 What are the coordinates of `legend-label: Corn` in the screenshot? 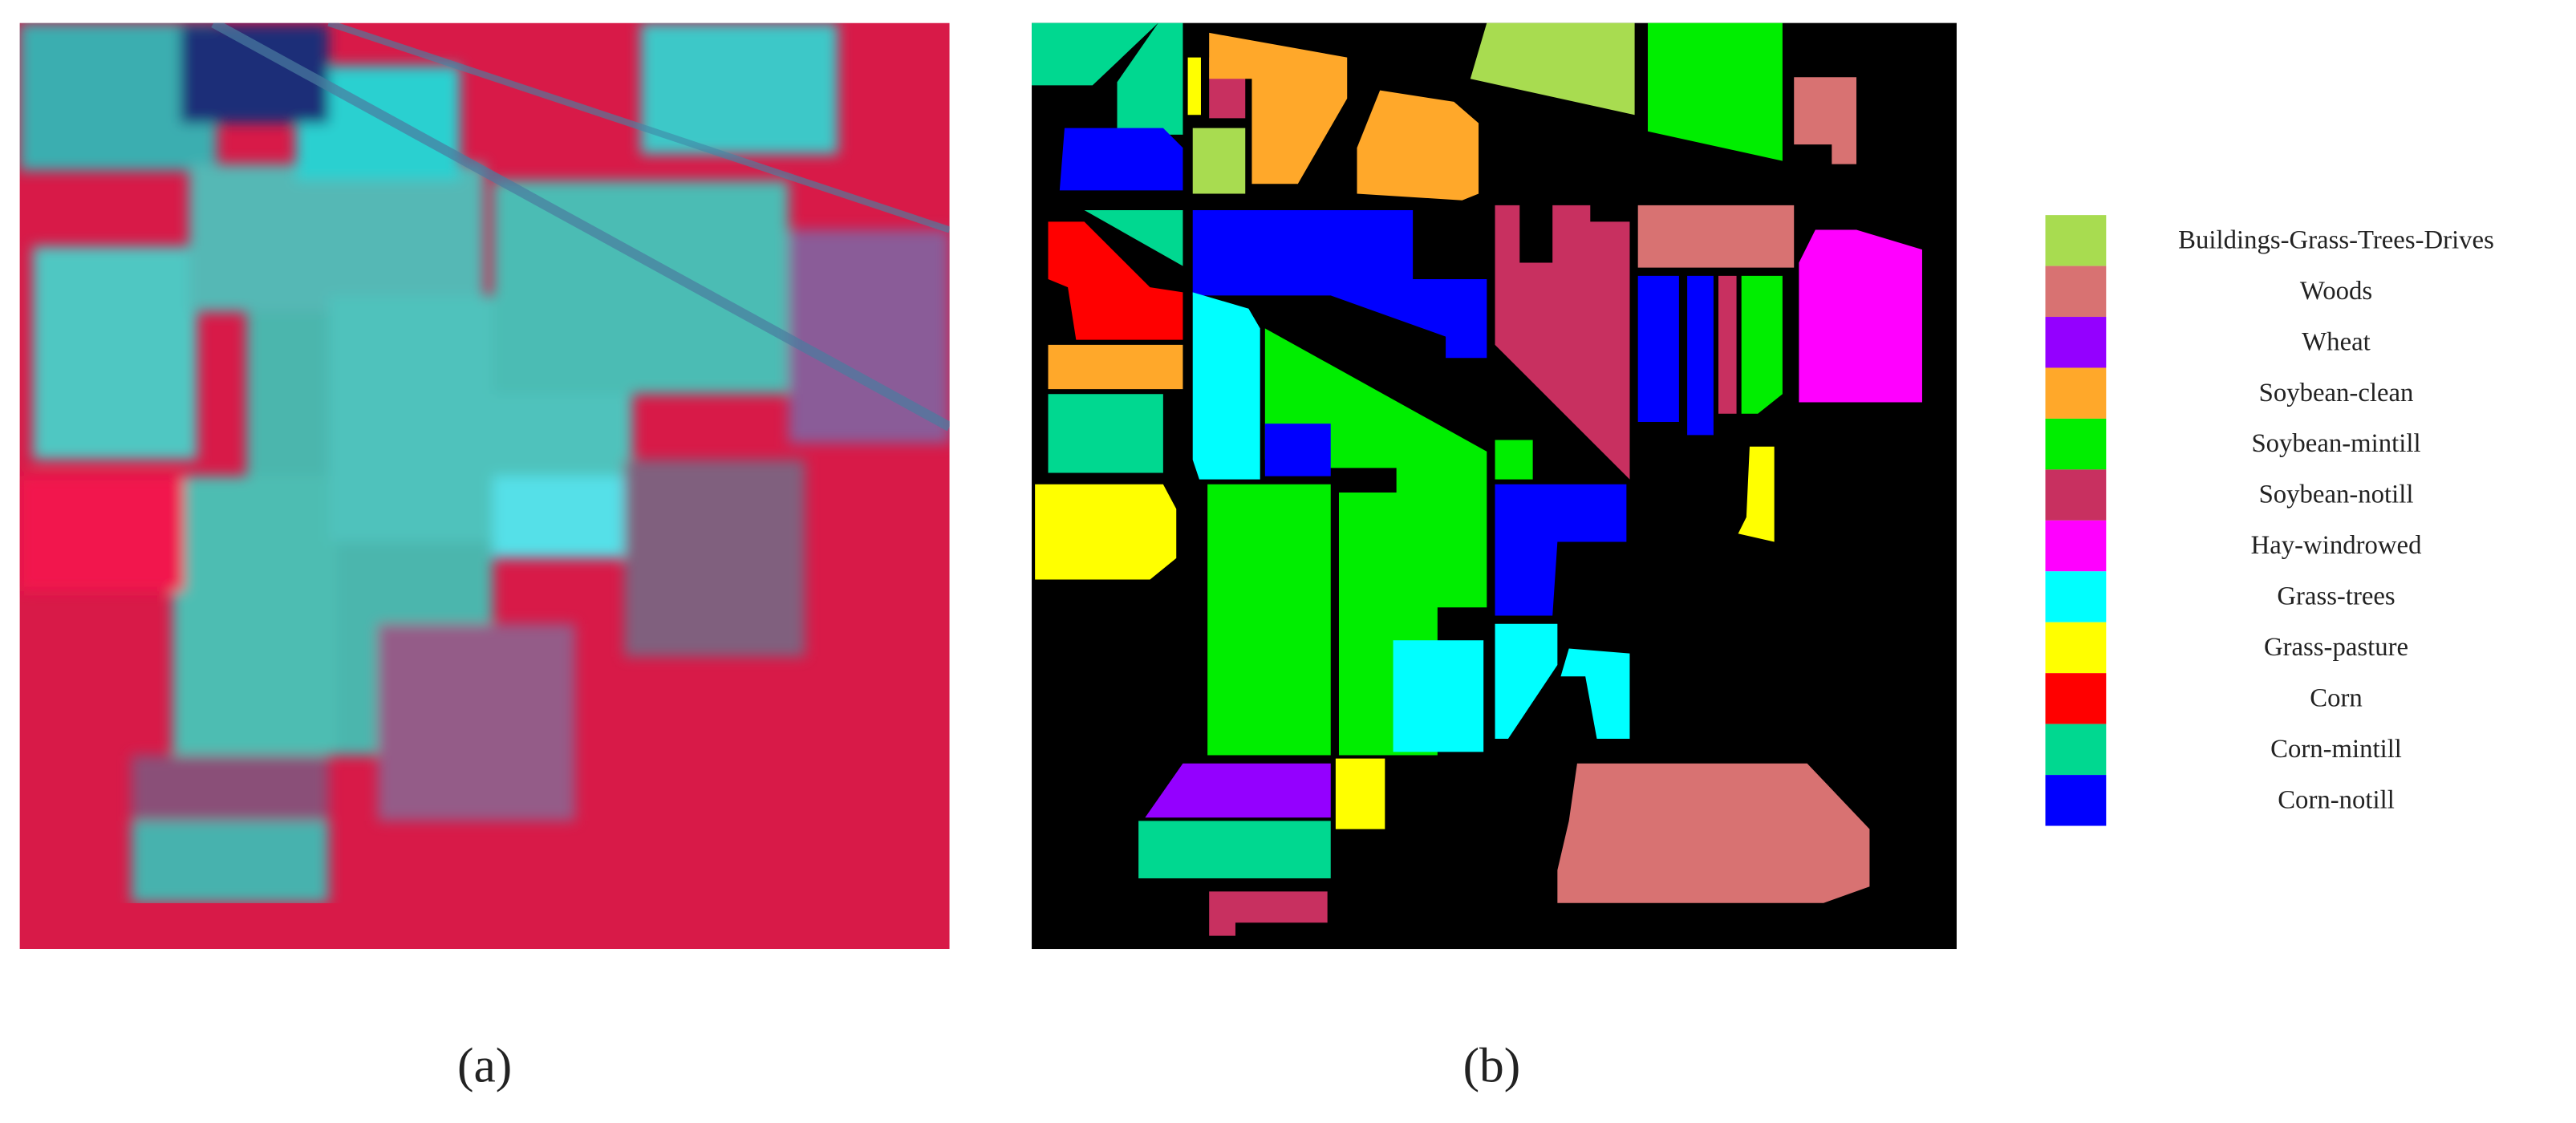 It's located at (2336, 697).